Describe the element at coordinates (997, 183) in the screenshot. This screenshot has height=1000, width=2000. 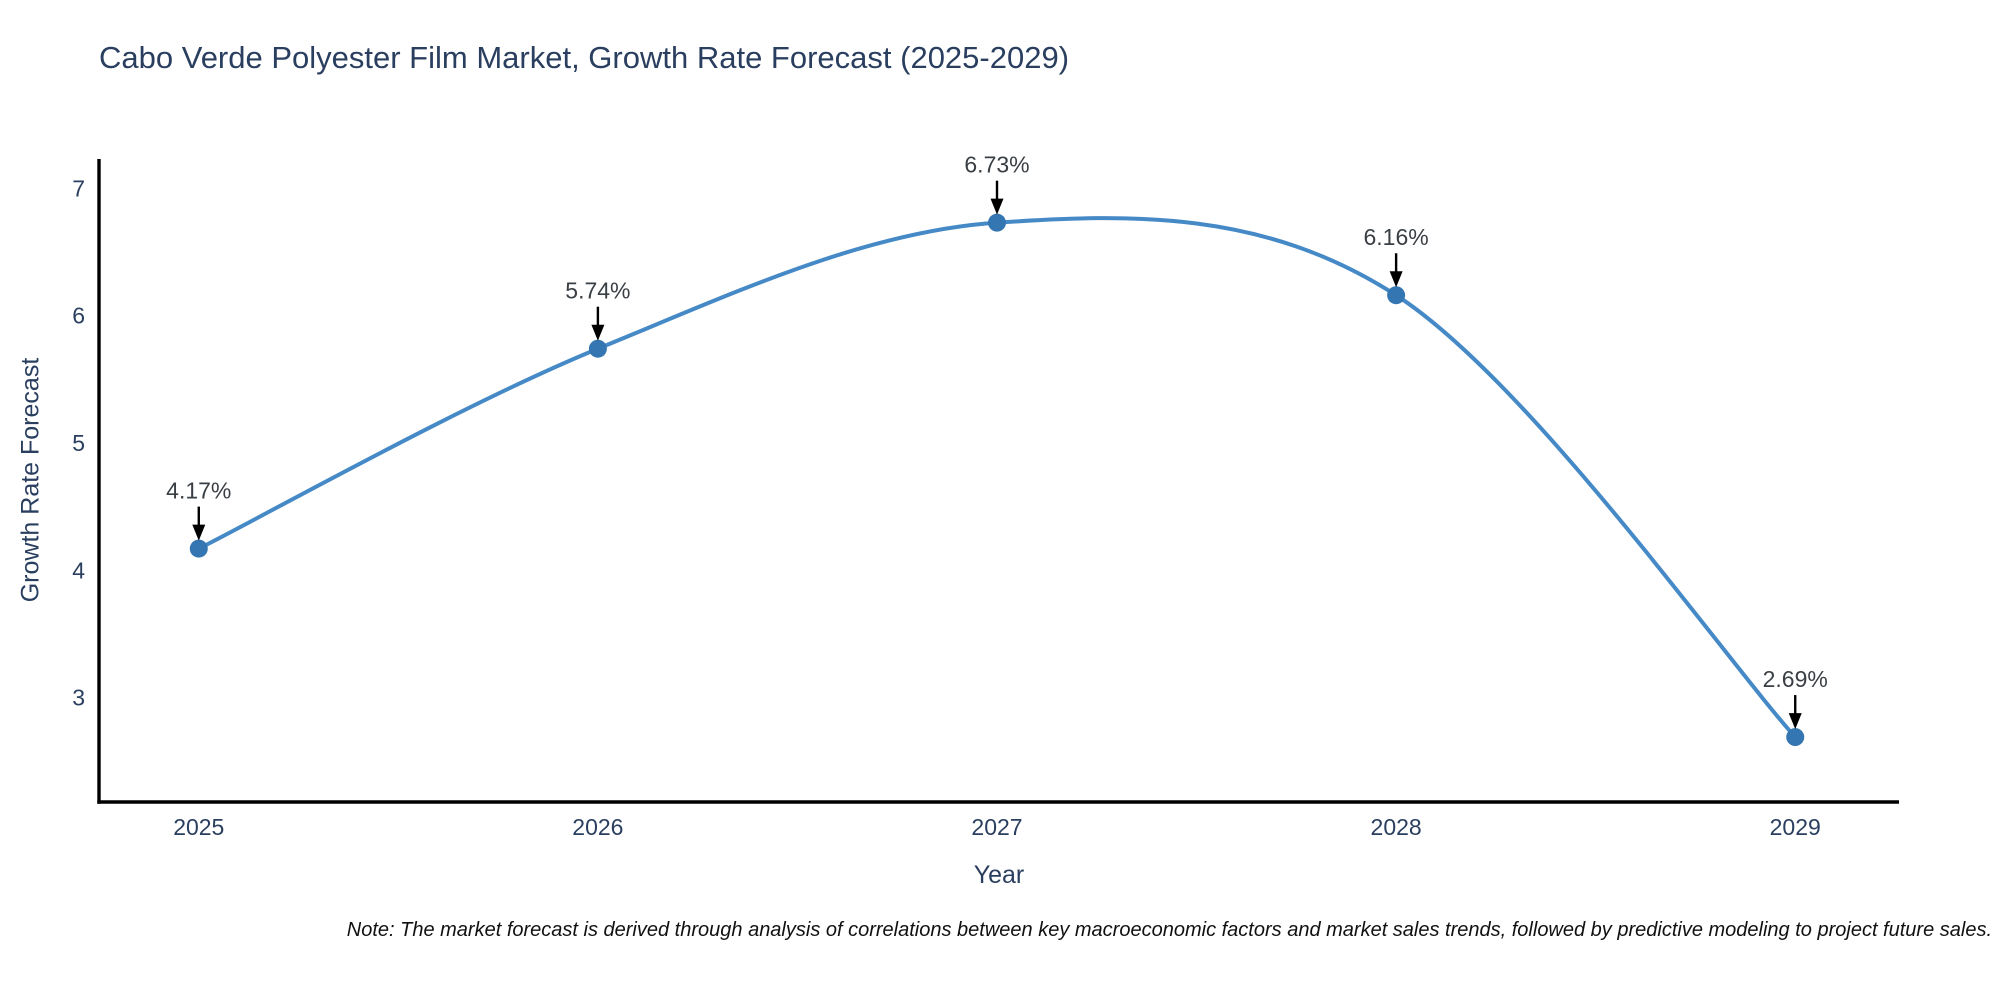
I see `annotation-2027: 6.73%` at that location.